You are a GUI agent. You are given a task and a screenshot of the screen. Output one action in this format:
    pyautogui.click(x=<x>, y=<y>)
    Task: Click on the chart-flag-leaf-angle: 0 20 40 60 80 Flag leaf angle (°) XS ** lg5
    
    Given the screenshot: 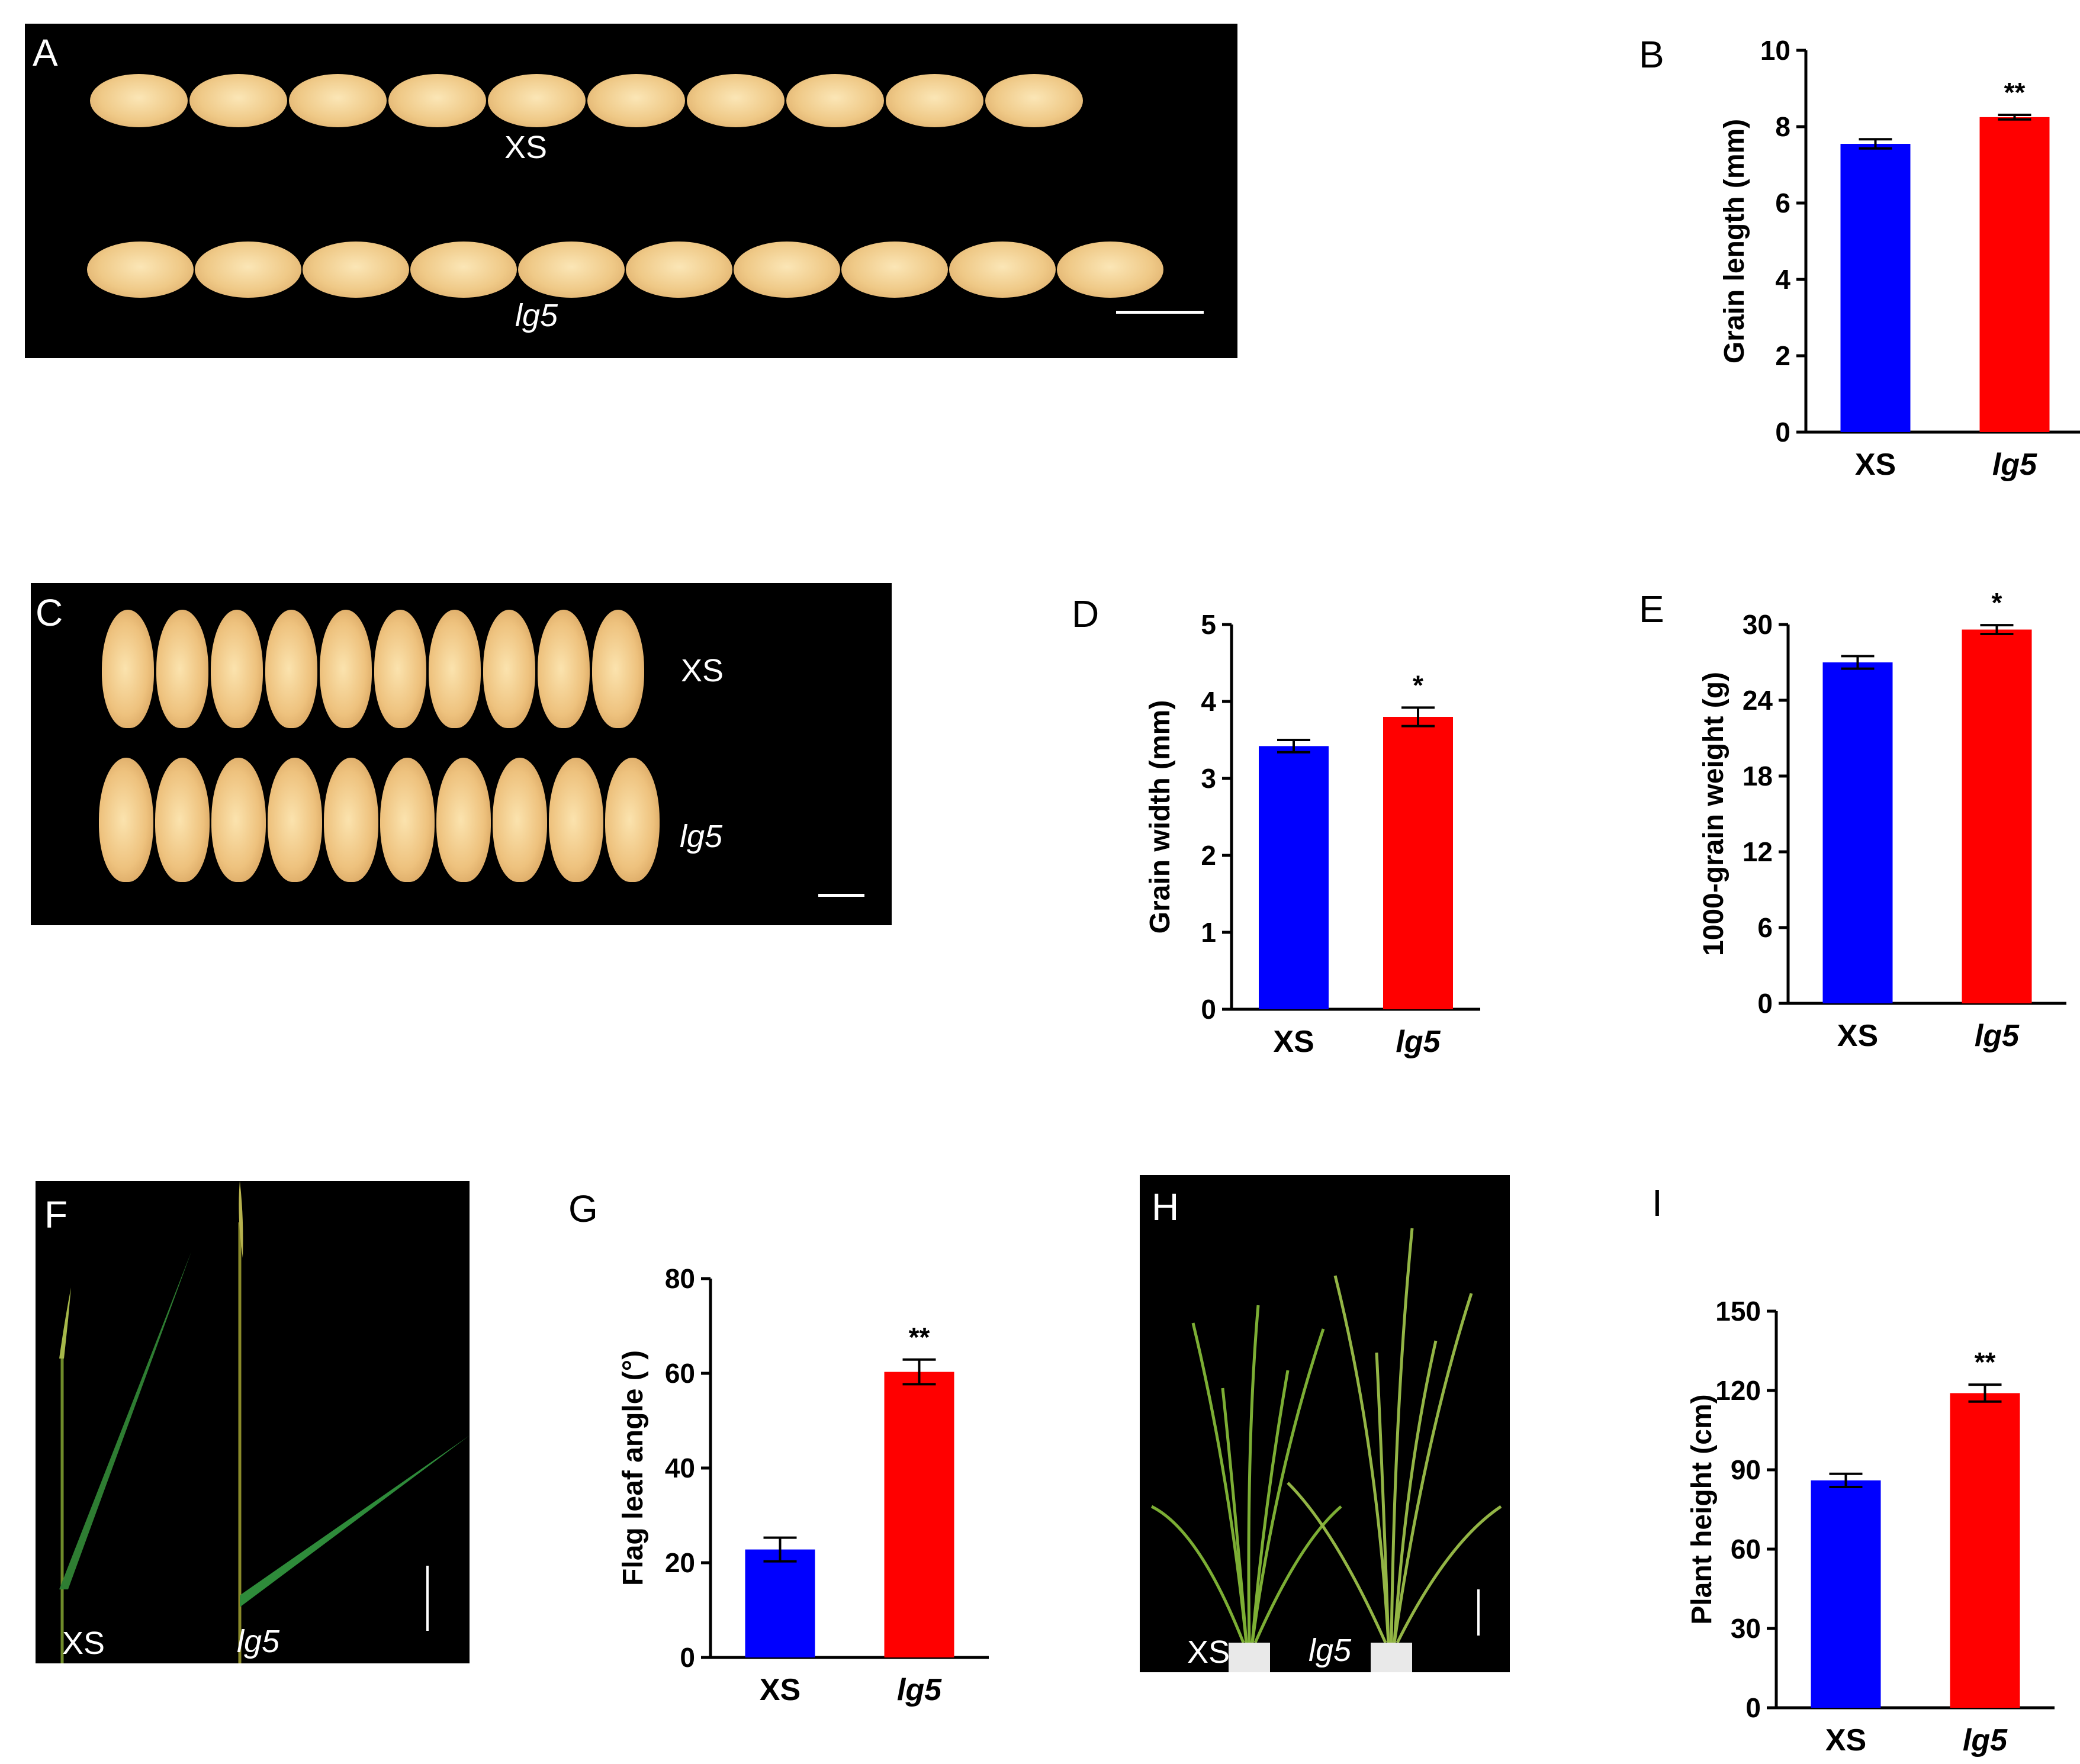 What is the action you would take?
    pyautogui.click(x=804, y=1485)
    